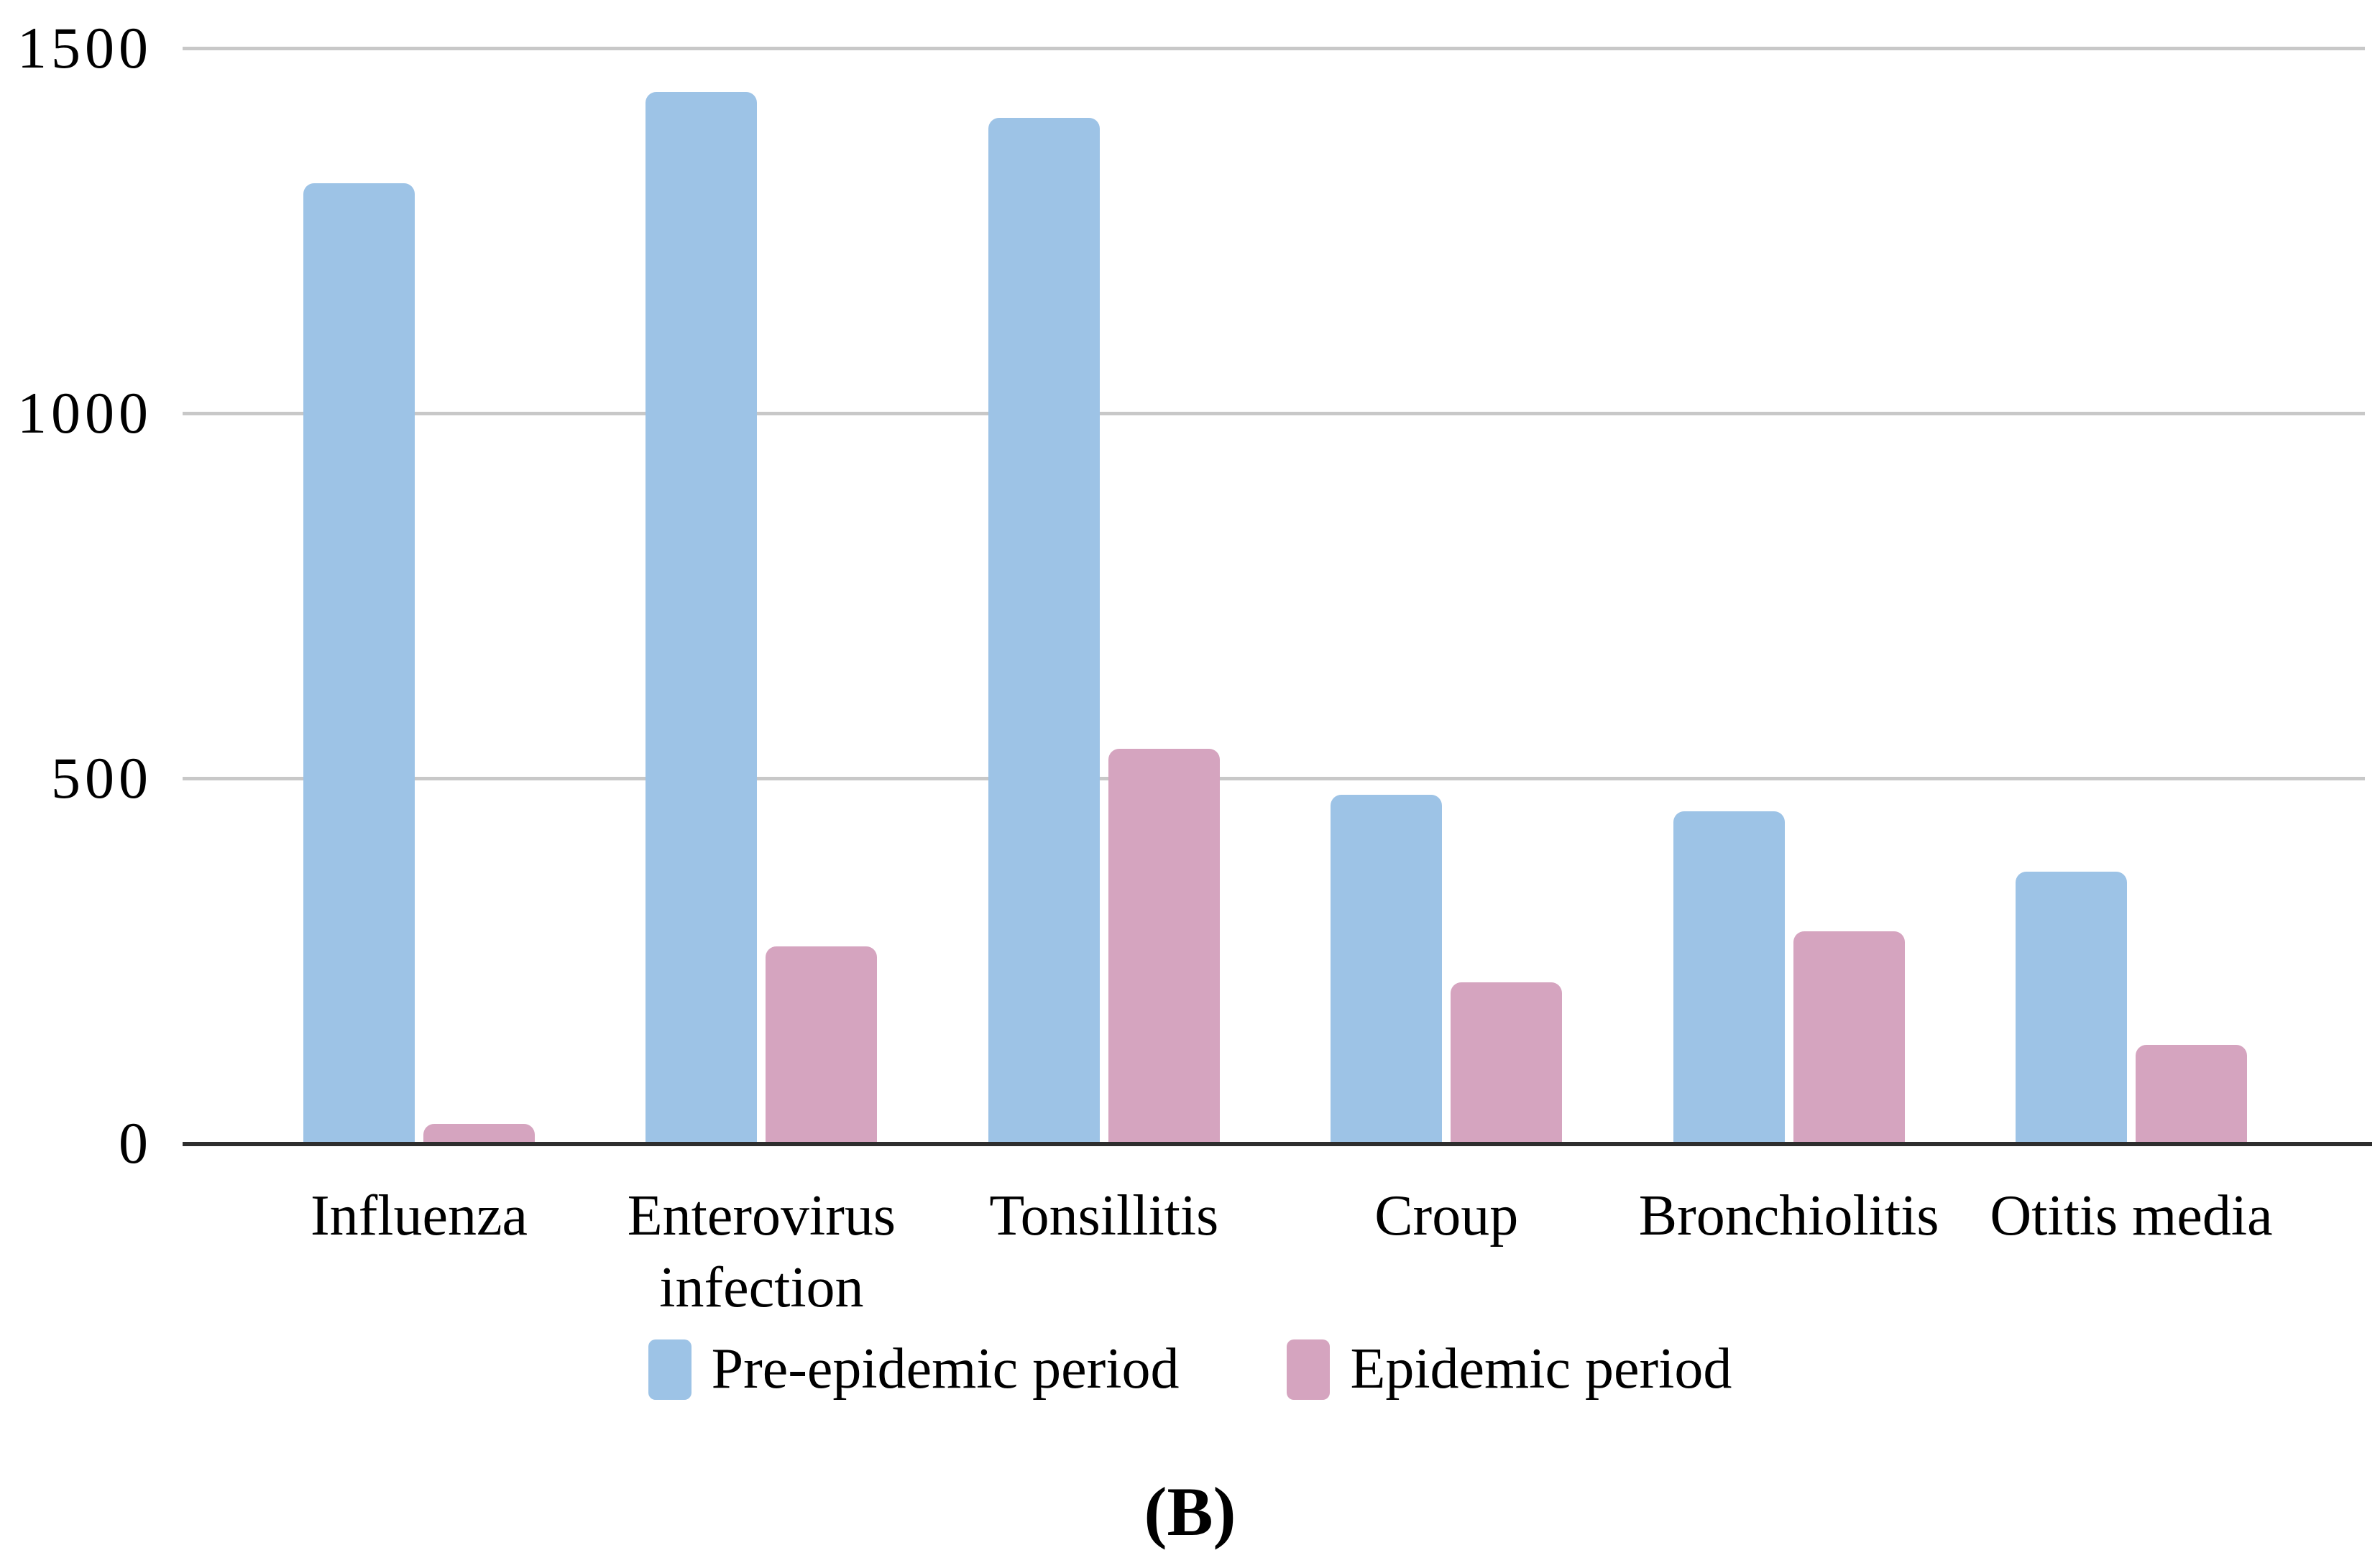 Image resolution: width=2380 pixels, height=1568 pixels. I want to click on legend-item-epidemic: Epidemic period, so click(1509, 1369).